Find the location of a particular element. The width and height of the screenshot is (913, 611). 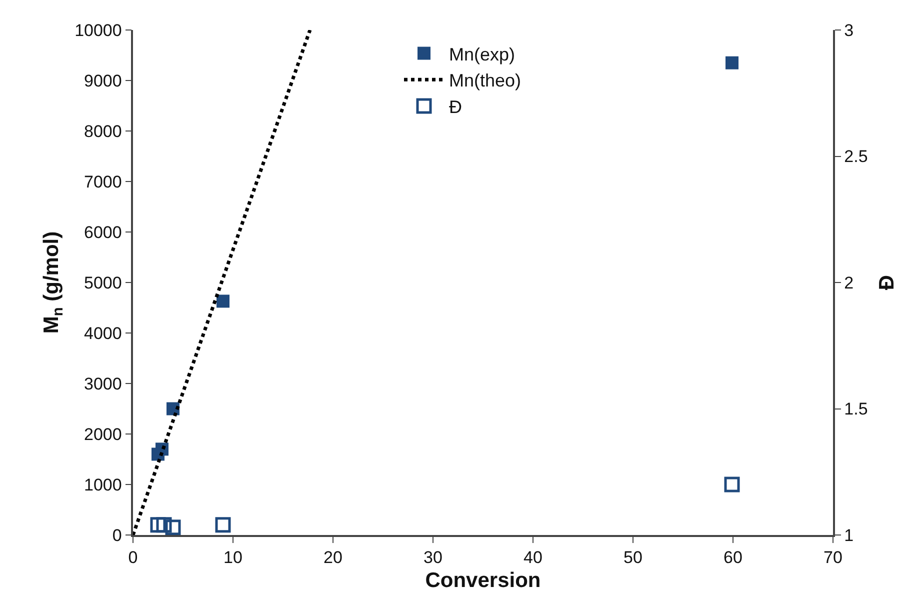

x-tick-label: 70 is located at coordinates (833, 558).